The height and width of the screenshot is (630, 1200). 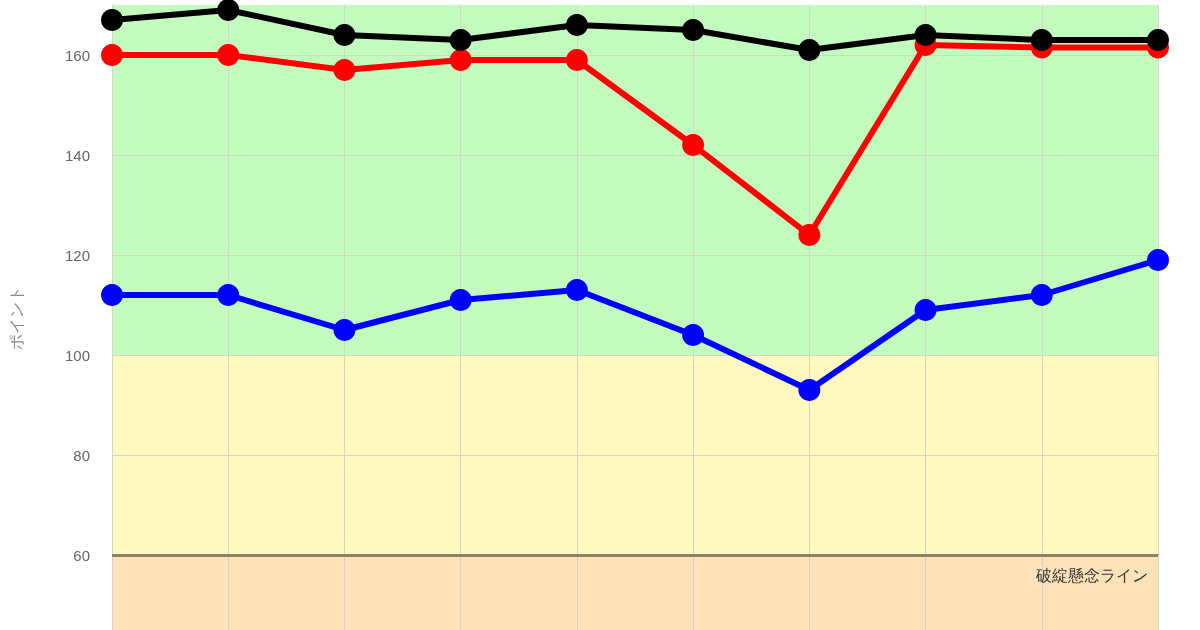 I want to click on ref-line-label: 破綻懸念ライン, so click(x=1091, y=575).